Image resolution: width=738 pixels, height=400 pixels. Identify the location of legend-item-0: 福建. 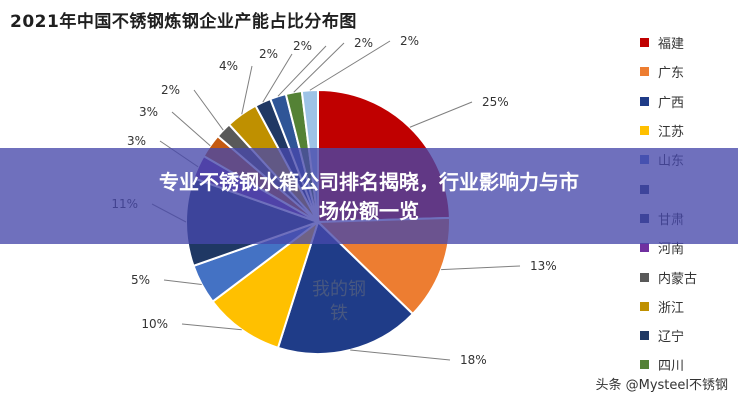
(668, 42).